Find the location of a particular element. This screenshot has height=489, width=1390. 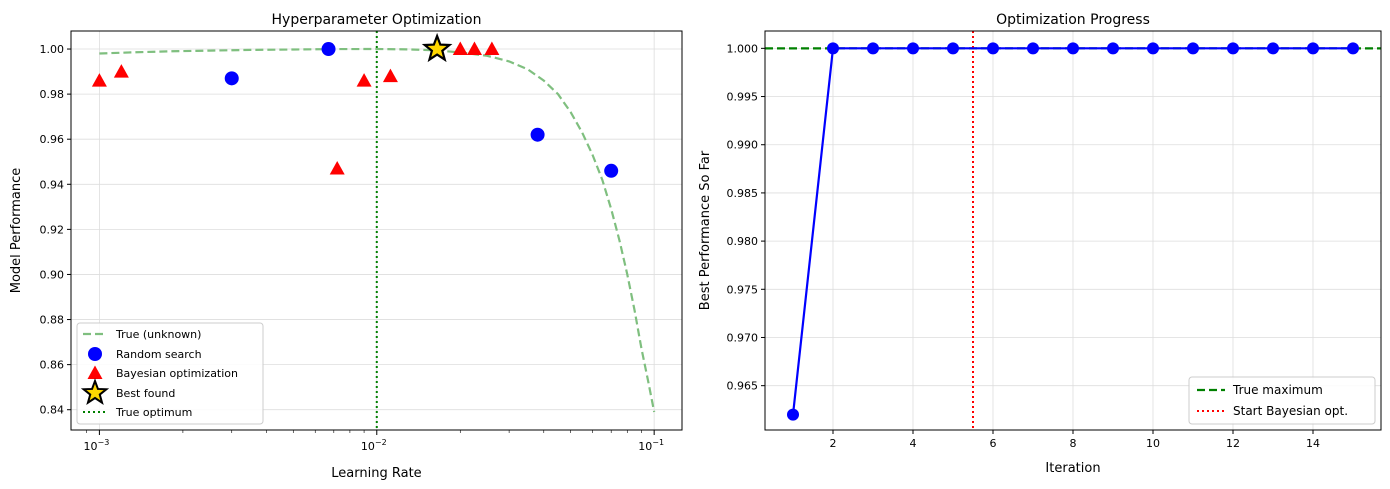

legend-label-best-found: Best found is located at coordinates (145, 393).